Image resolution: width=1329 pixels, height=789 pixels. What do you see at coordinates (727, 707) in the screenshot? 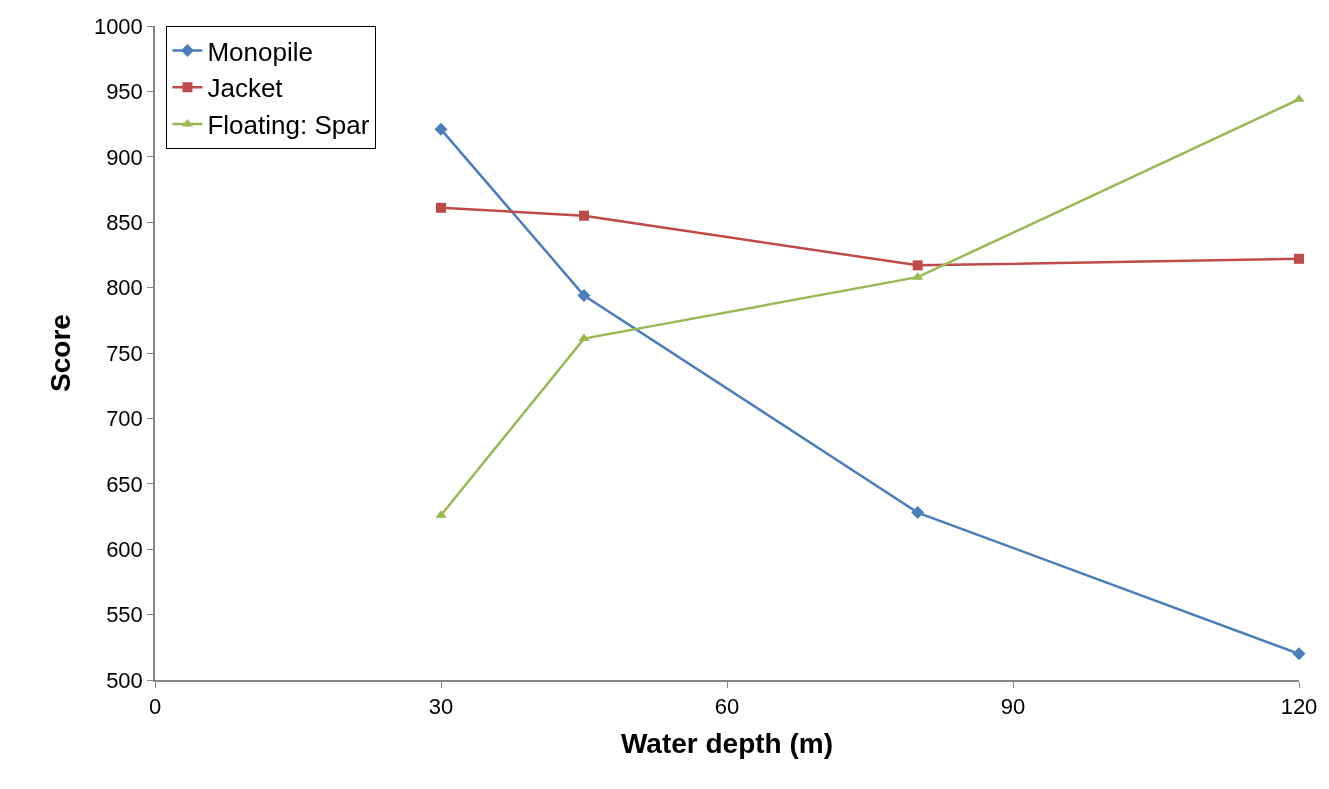
I see `x-tick-label: 60` at bounding box center [727, 707].